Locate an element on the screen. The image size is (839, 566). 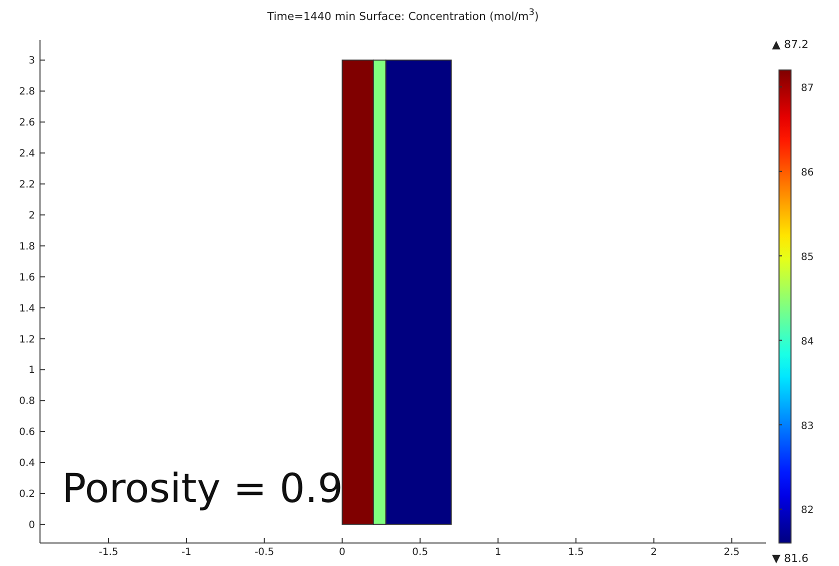
y-tick-label: 0 is located at coordinates (31, 525).